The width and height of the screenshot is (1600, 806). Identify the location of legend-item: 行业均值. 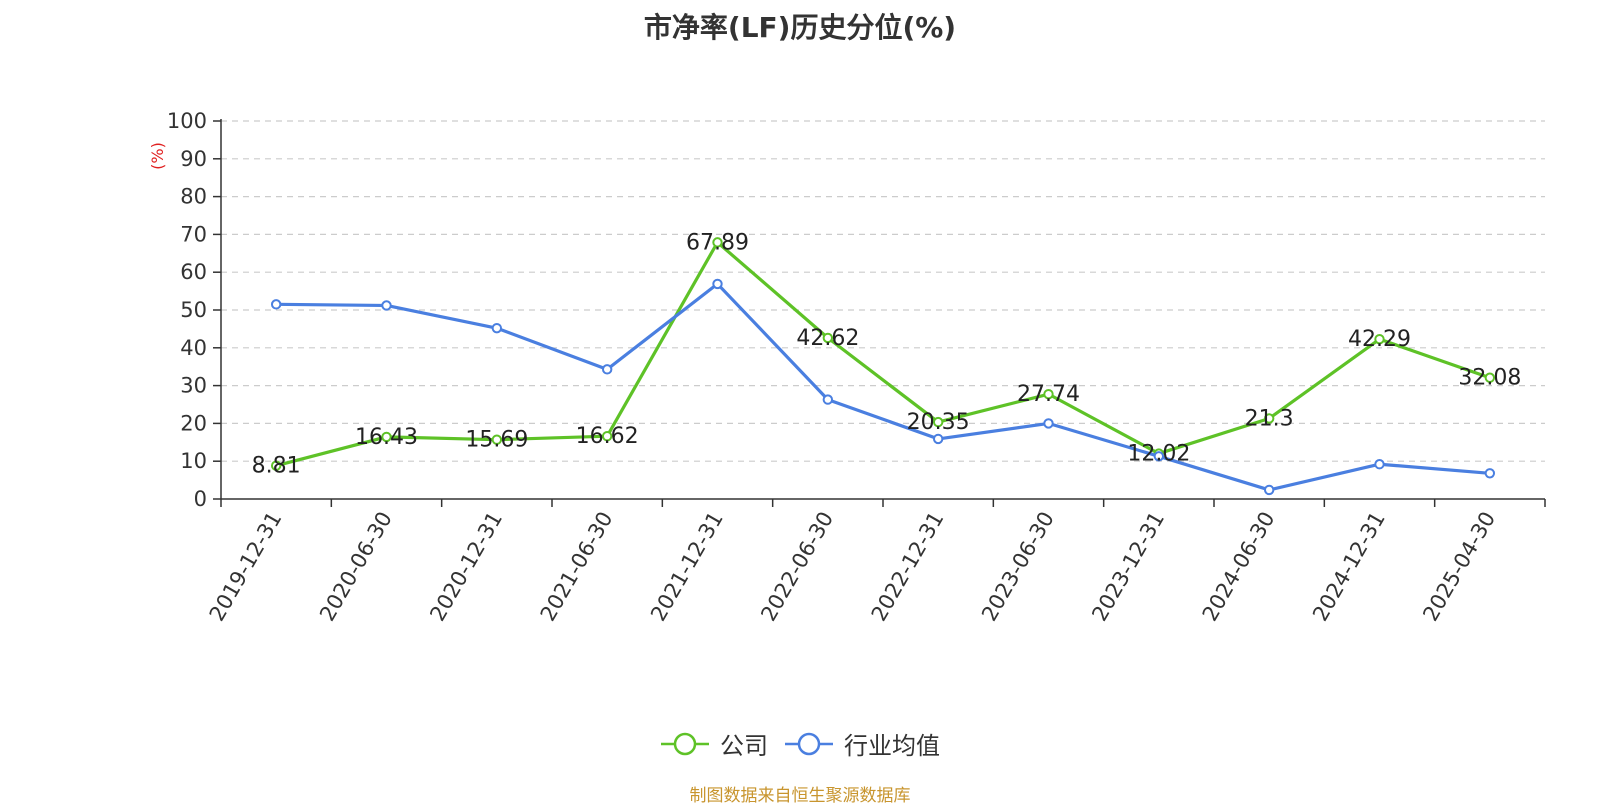
(862, 743).